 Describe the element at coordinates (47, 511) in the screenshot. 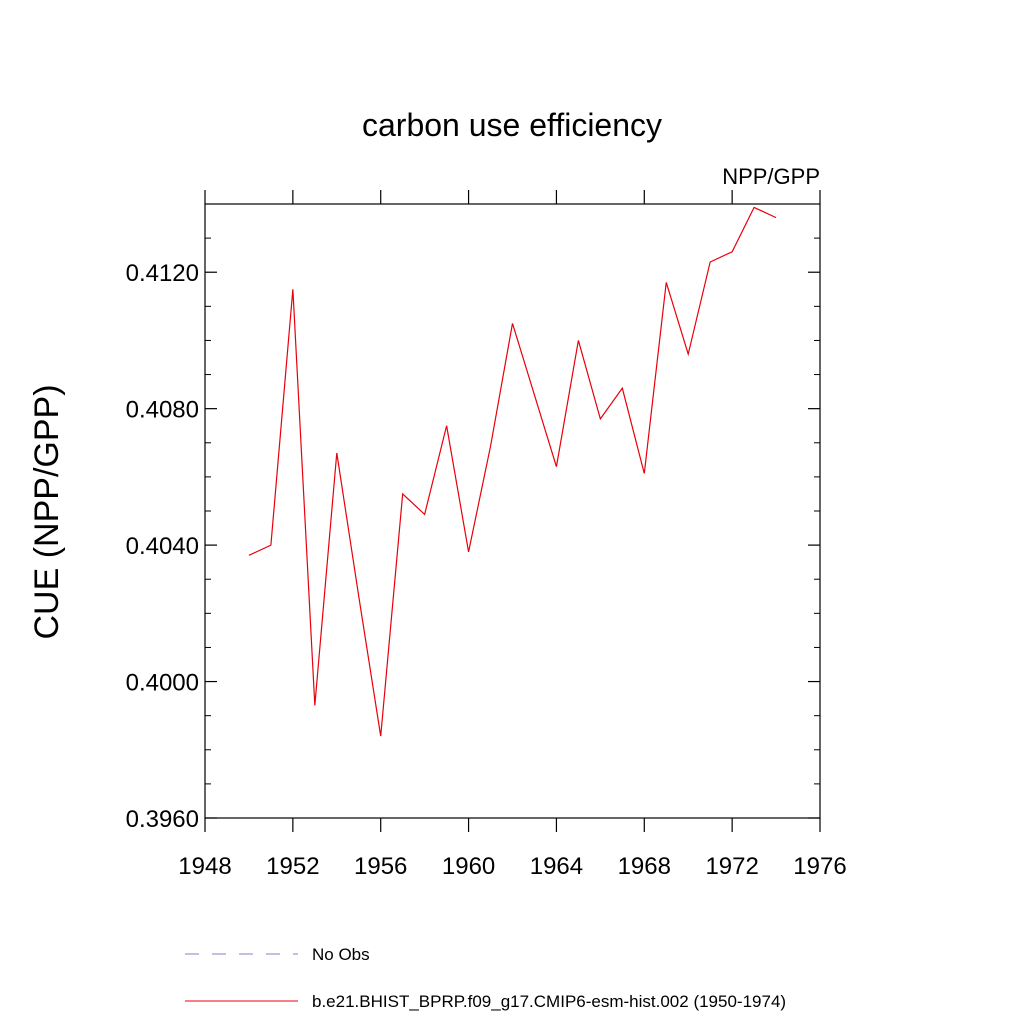

I see `y-axis-label: CUE (NPP/GPP)` at that location.